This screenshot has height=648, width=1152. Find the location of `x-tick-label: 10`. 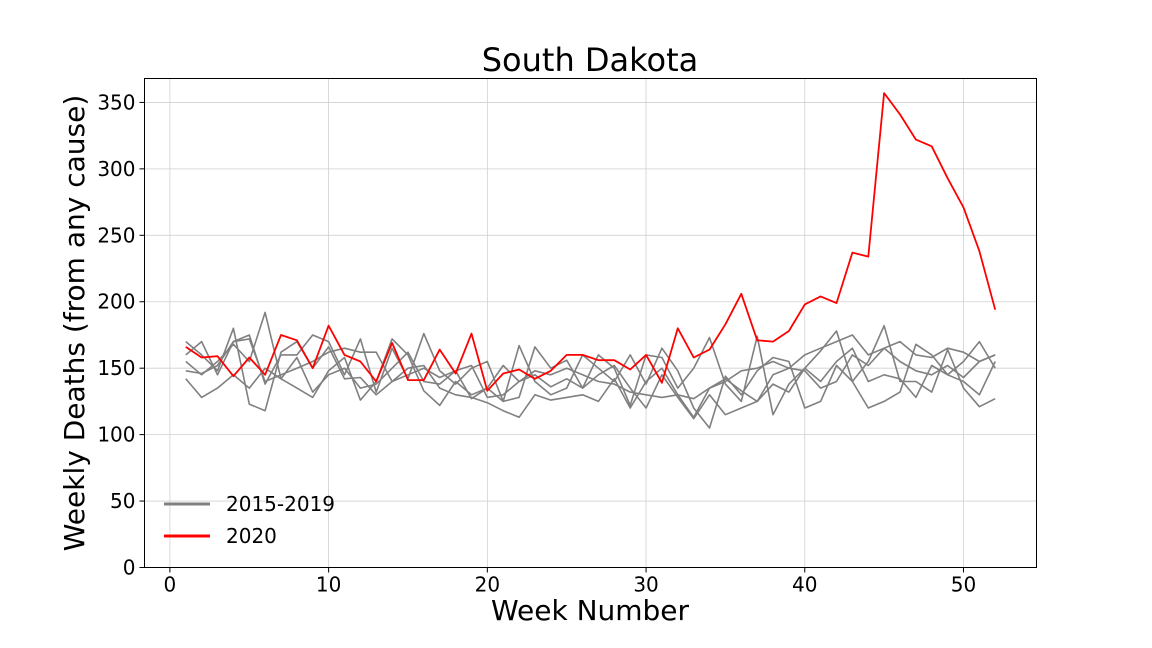

x-tick-label: 10 is located at coordinates (328, 585).